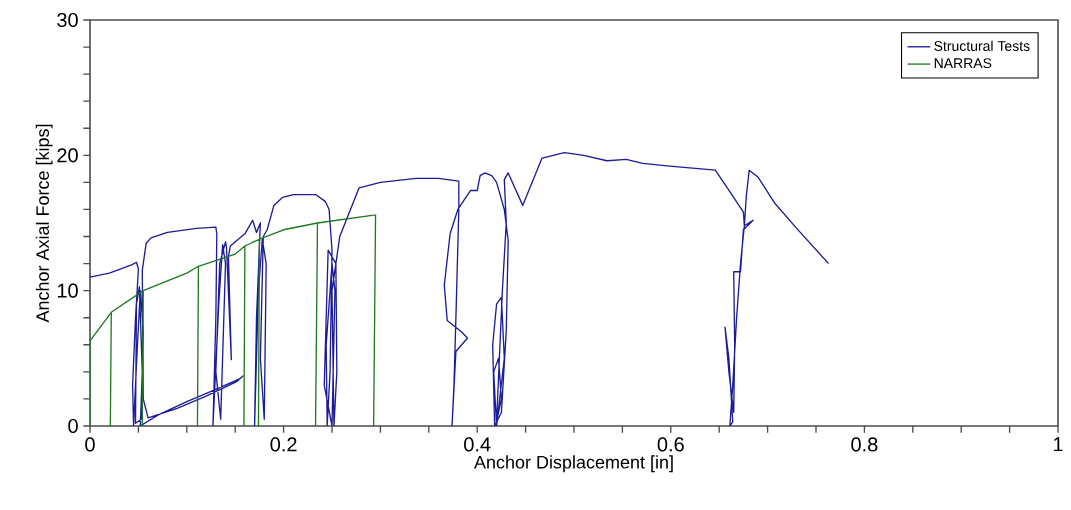 The image size is (1071, 510). Describe the element at coordinates (67, 20) in the screenshot. I see `y-tick-label: 30` at that location.